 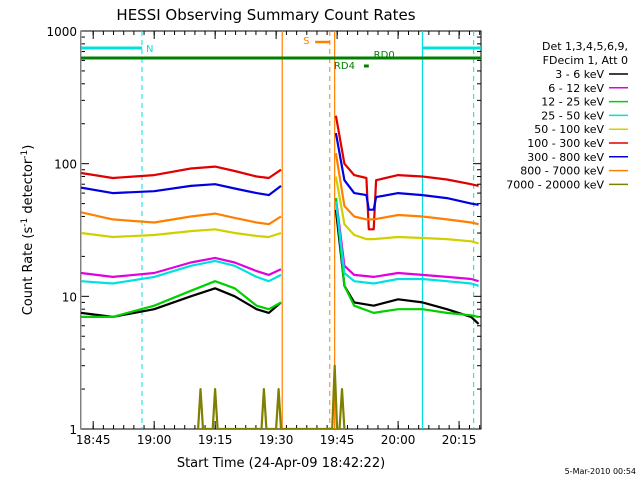 What do you see at coordinates (61, 32) in the screenshot?
I see `y-tick-label: 1000` at bounding box center [61, 32].